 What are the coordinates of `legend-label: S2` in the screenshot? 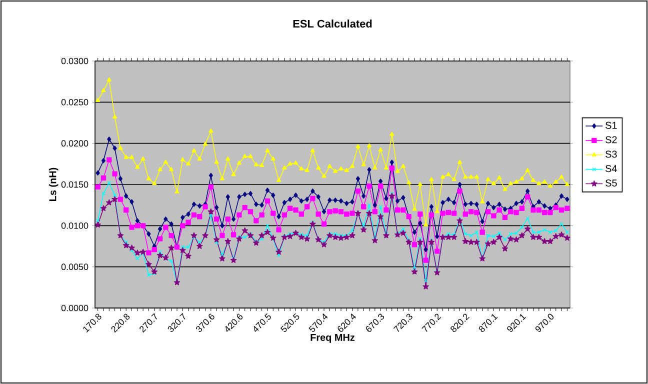 It's located at (611, 140).